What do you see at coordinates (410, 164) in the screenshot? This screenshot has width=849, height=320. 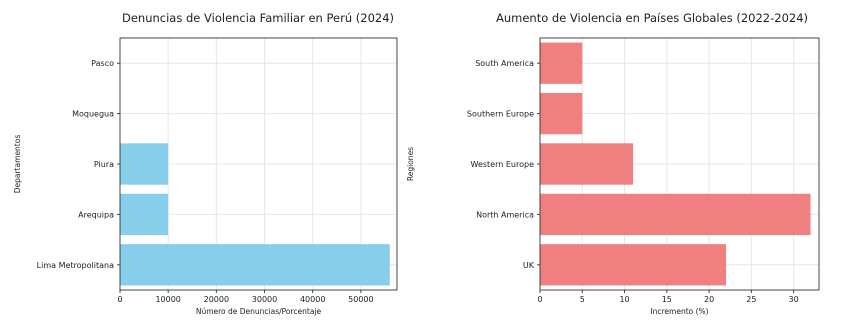 I see `y-axis-label: Regiones` at bounding box center [410, 164].